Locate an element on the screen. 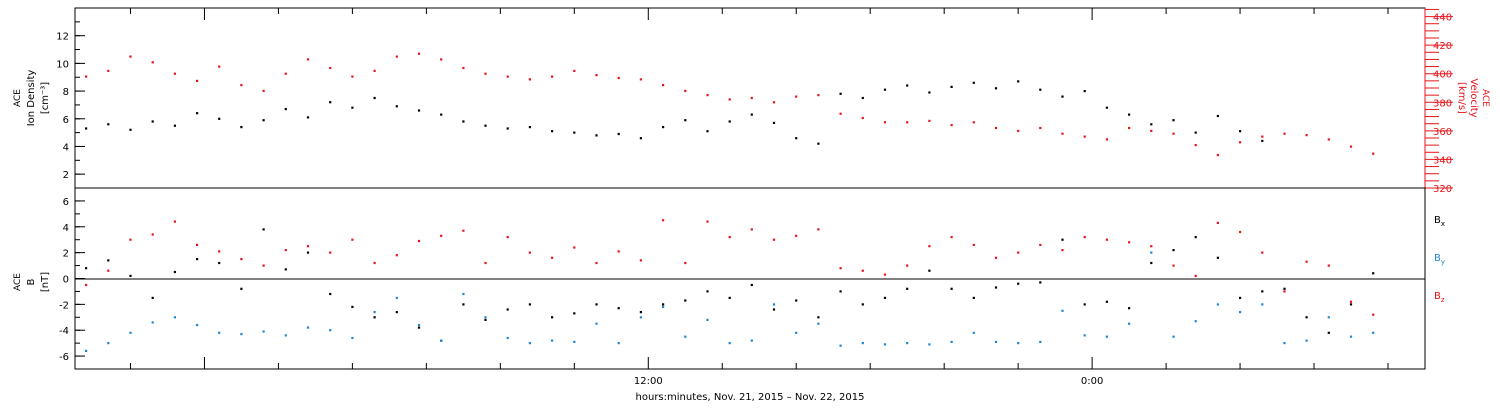 The image size is (1500, 410). top-left-ylabel-line2: Ion Density is located at coordinates (31, 98).